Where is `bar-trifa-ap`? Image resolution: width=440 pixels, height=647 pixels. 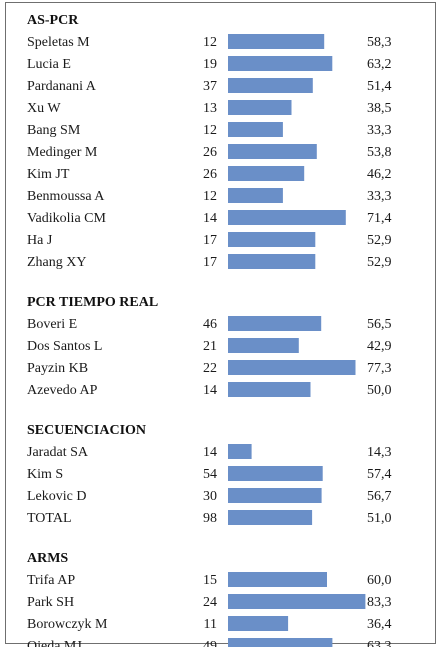 bar-trifa-ap is located at coordinates (277, 579).